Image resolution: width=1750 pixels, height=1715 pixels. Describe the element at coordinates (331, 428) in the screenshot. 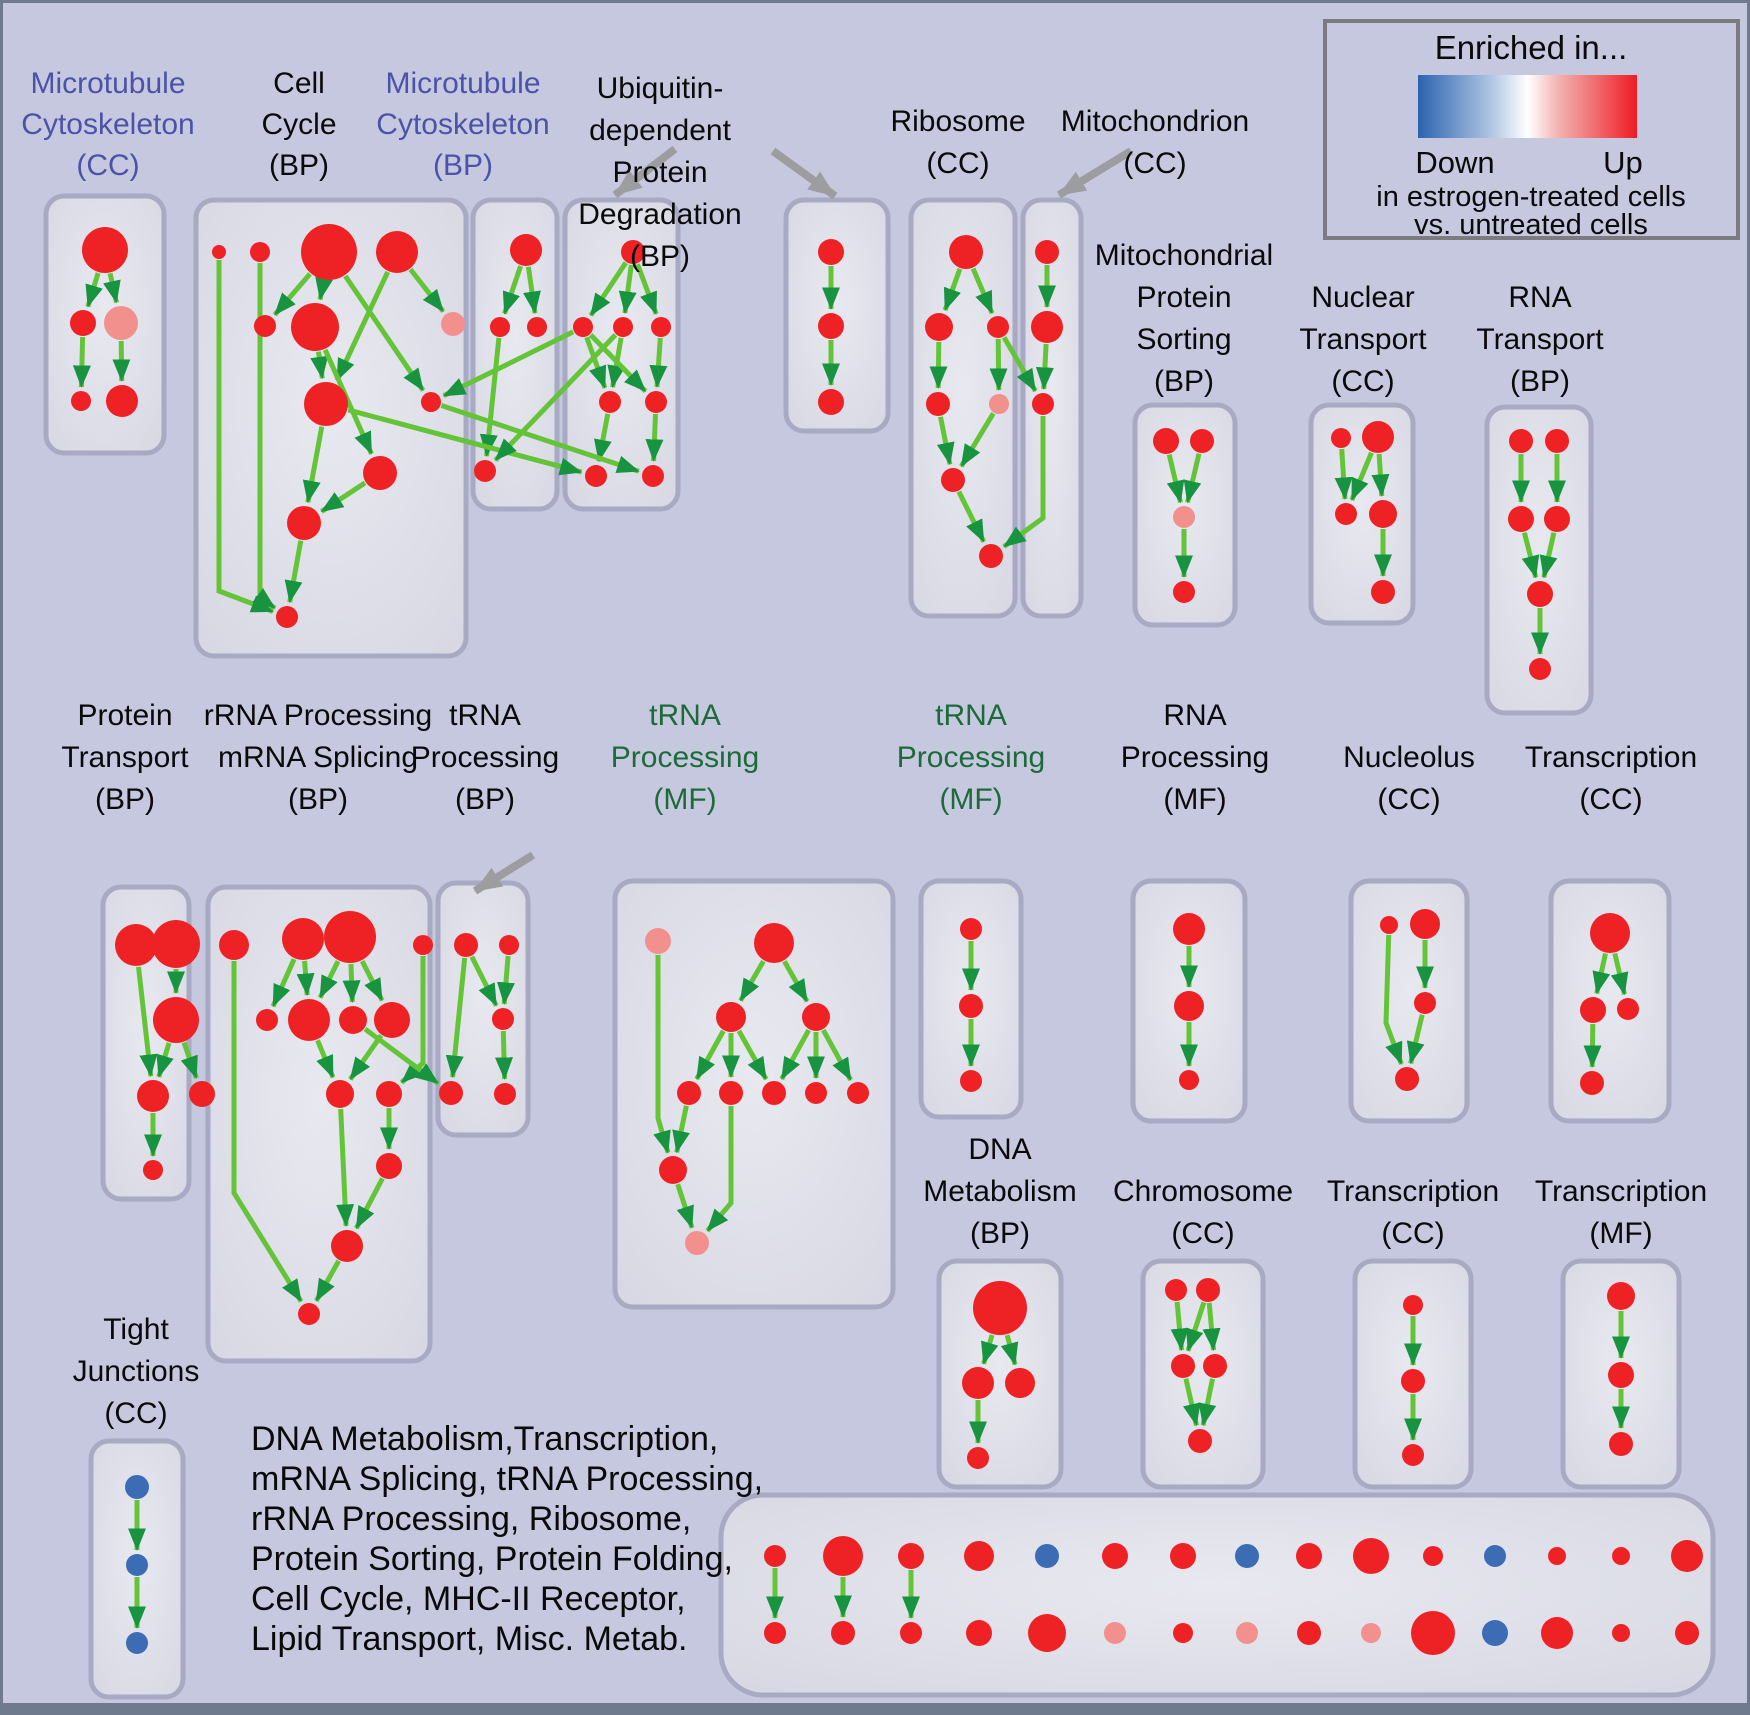

I see `cluster-box-cell-cycle` at that location.